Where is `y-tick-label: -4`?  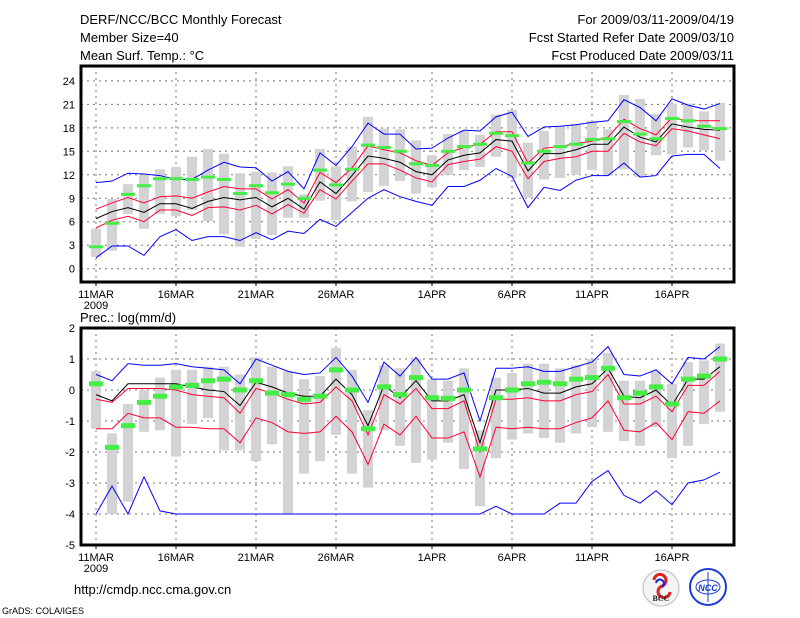
y-tick-label: -4 is located at coordinates (70, 515).